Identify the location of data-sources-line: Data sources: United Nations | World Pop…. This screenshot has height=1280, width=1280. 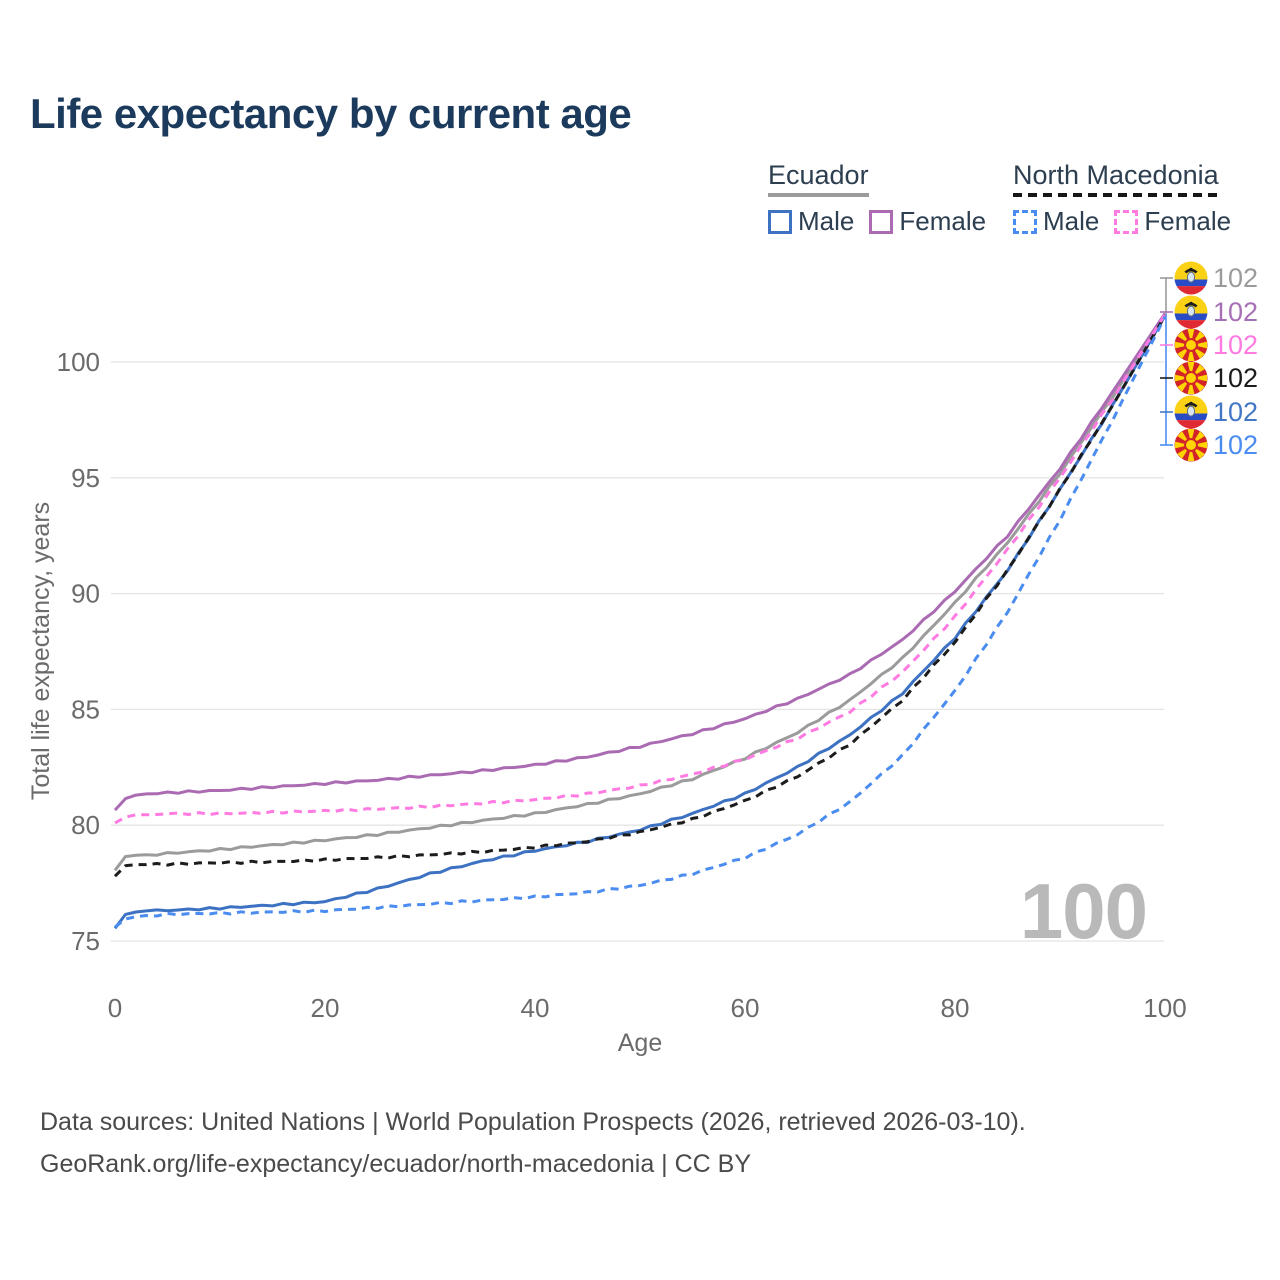
(533, 1122).